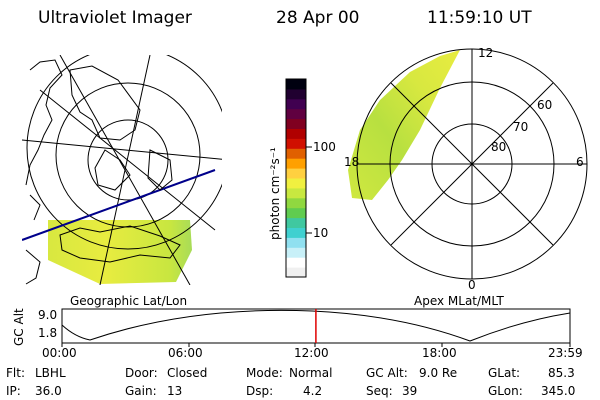 This screenshot has width=600, height=400. I want to click on info-seq-label: Seq:, so click(379, 391).